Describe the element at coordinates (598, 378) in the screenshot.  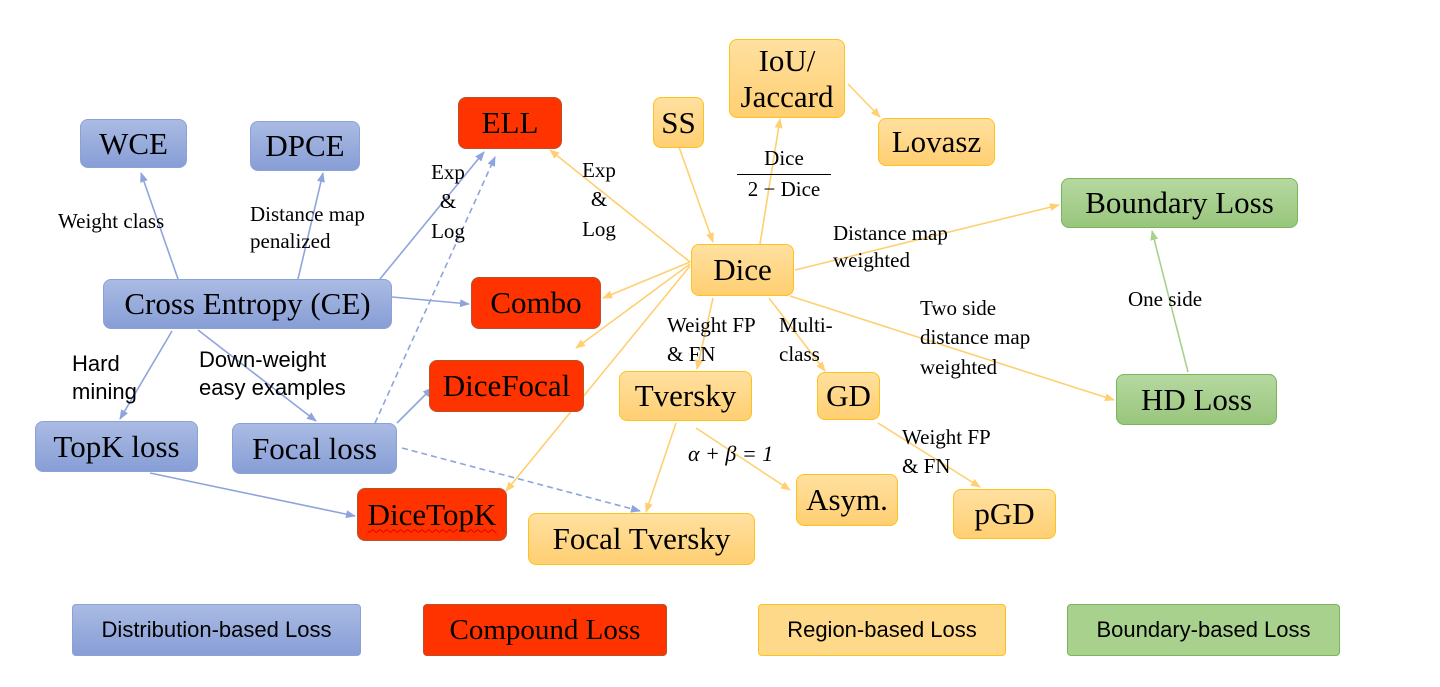
I see `edge-dice-to-dicetopk` at that location.